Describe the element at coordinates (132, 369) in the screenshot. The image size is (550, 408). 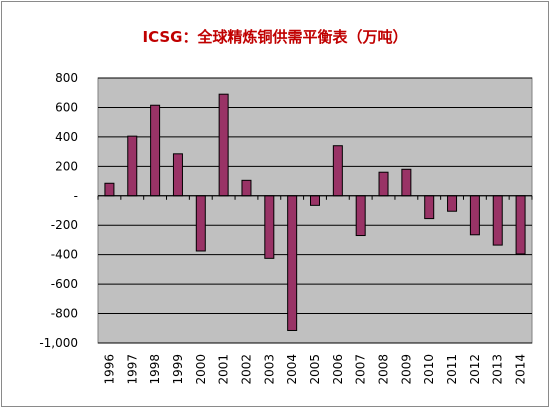
I see `x-tick-label: 1997` at that location.